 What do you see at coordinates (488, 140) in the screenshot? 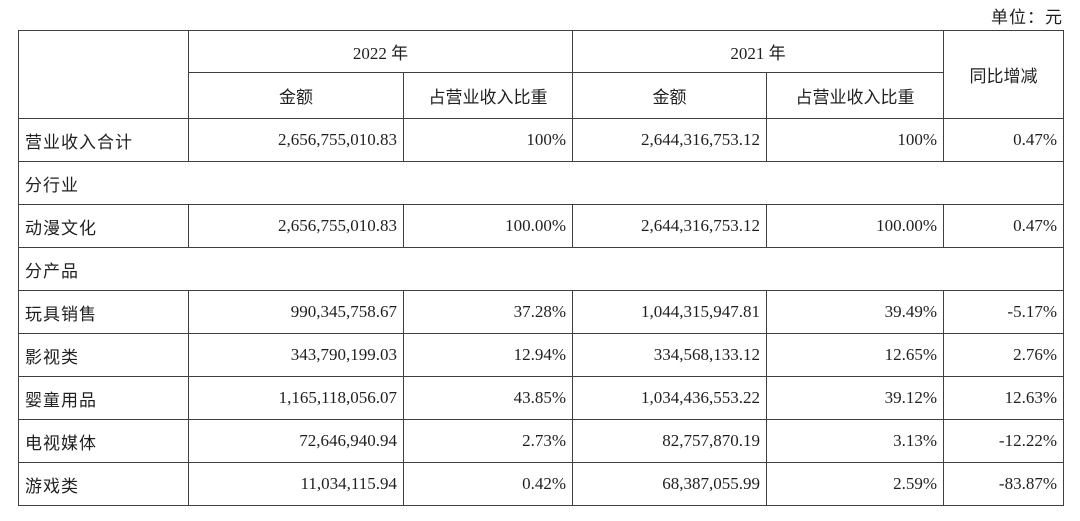
I see `ratio-2022-cell: 100%` at bounding box center [488, 140].